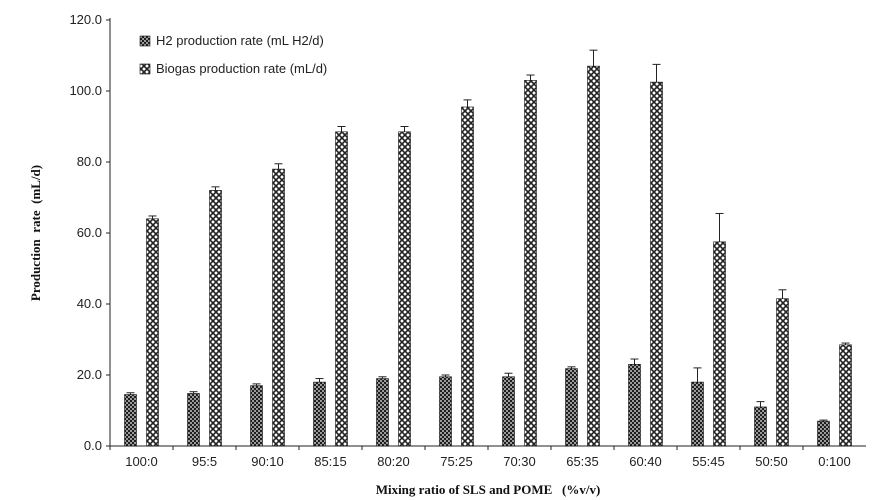  What do you see at coordinates (240, 40) in the screenshot?
I see `legend-label-h2: H2 production rate (mL H2/d)` at bounding box center [240, 40].